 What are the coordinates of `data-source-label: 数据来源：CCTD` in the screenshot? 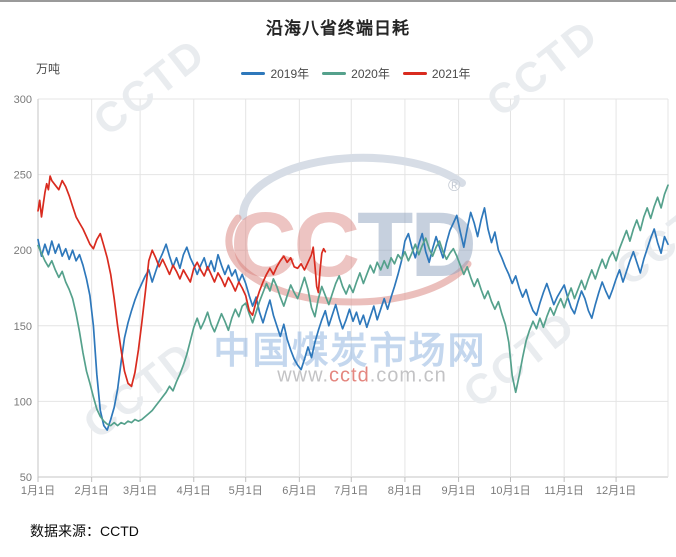 It's located at (84, 531).